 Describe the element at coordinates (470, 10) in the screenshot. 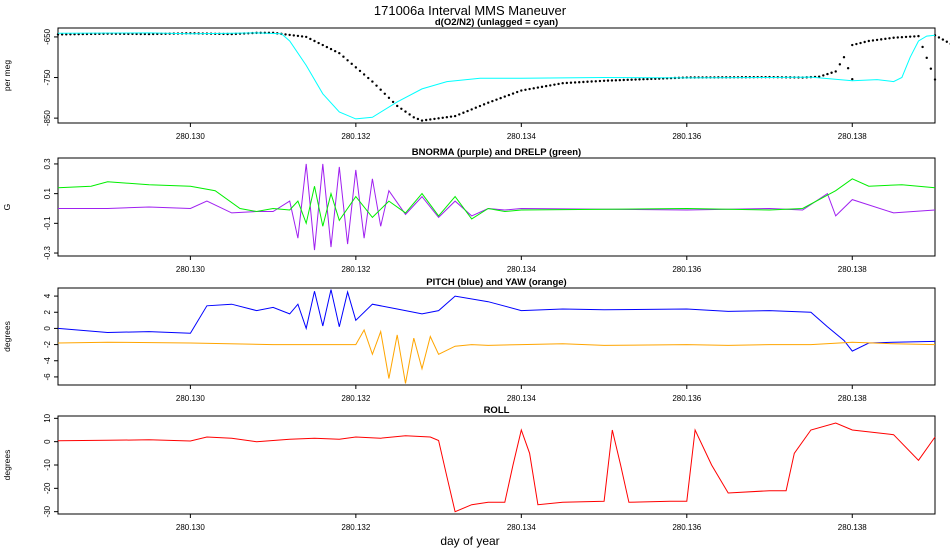

I see `figure-title: 171006a Interval MMS Maneuver` at that location.